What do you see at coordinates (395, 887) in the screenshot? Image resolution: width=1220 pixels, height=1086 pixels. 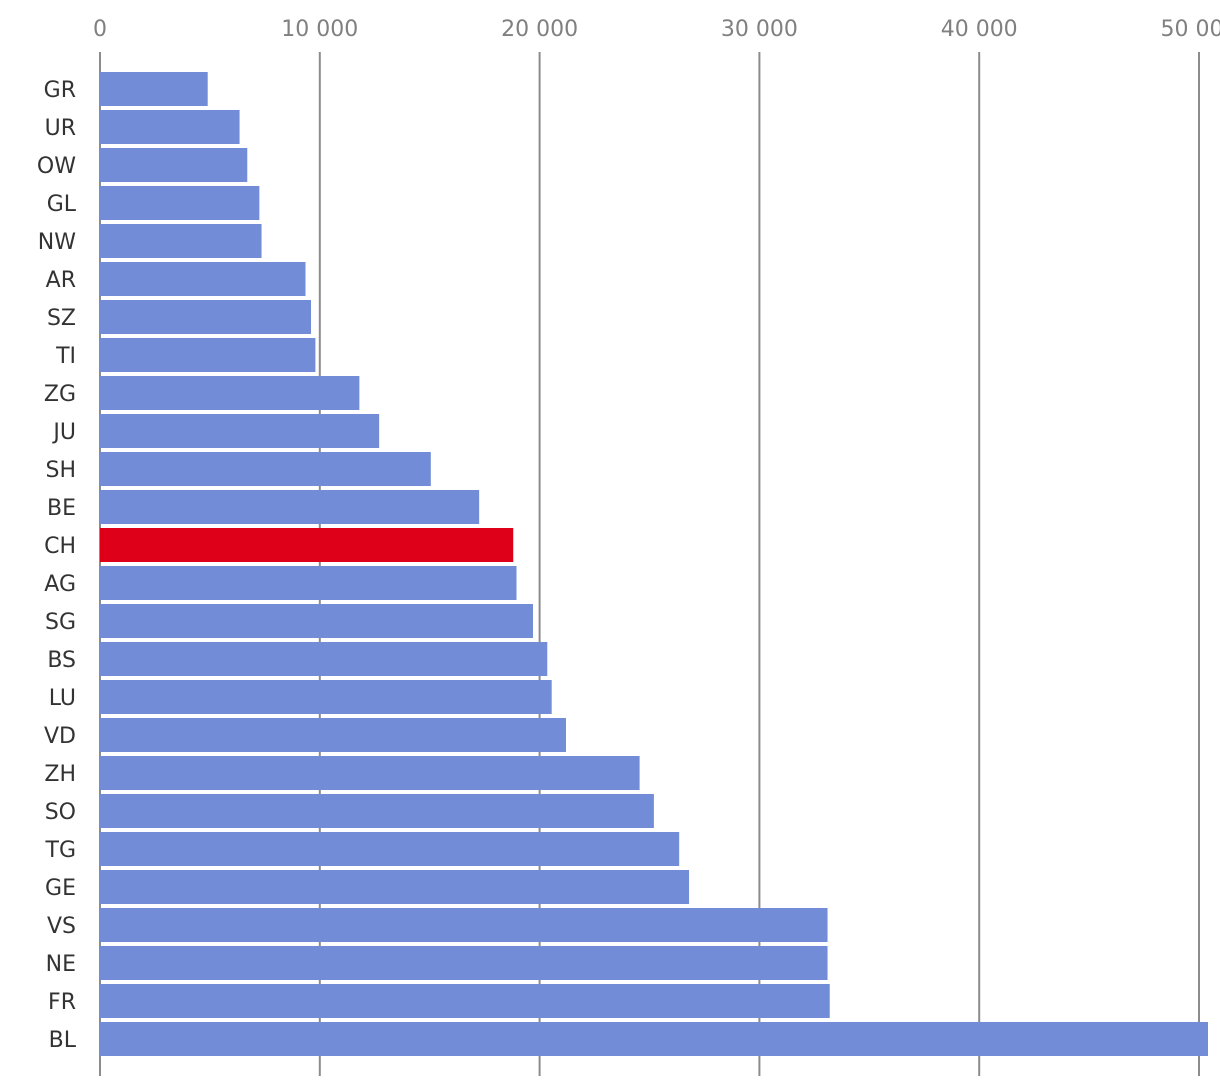 I see `bar-ge` at bounding box center [395, 887].